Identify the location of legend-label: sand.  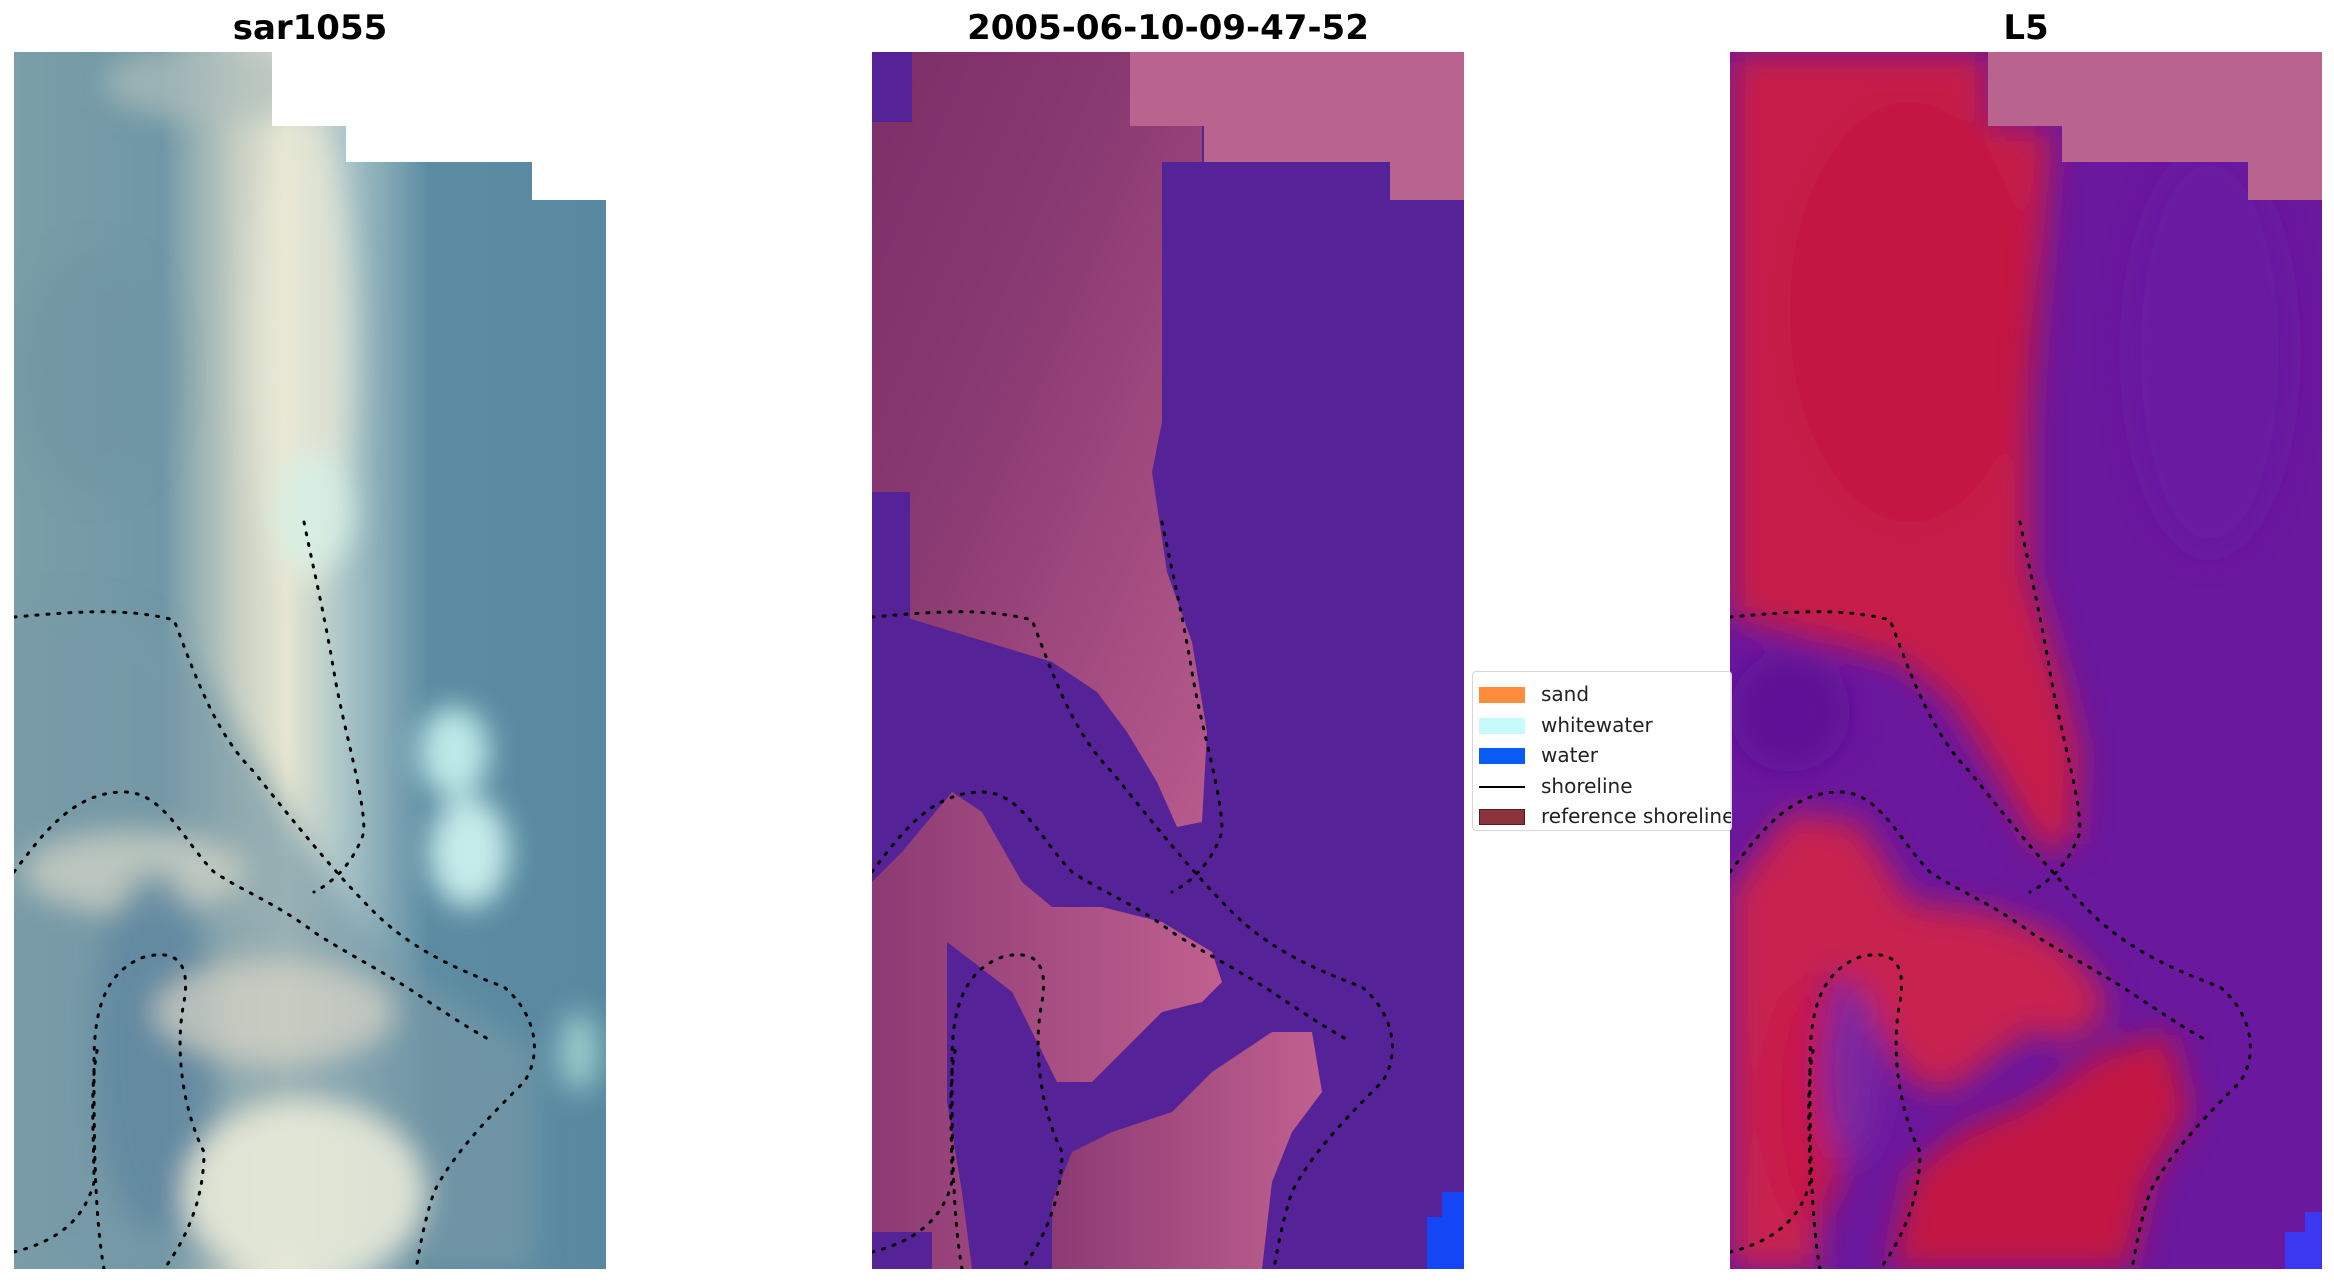
(1565, 694).